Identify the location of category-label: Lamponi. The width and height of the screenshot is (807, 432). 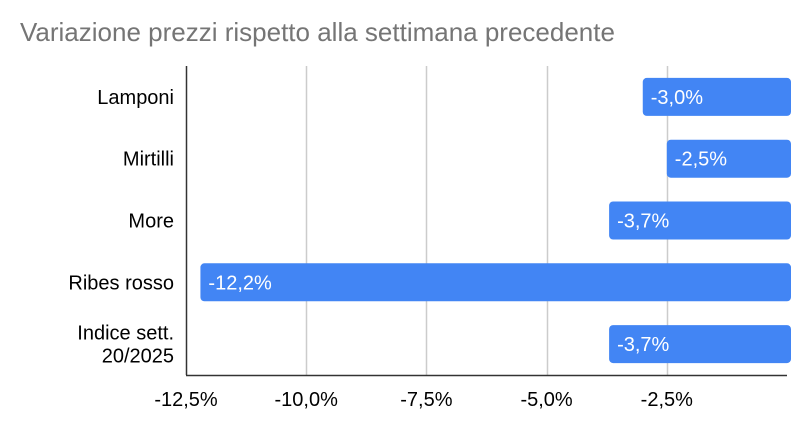
(135, 98).